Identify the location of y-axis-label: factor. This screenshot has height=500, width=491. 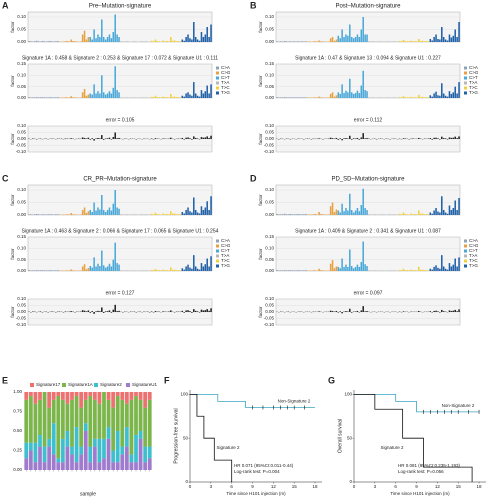
(12, 27).